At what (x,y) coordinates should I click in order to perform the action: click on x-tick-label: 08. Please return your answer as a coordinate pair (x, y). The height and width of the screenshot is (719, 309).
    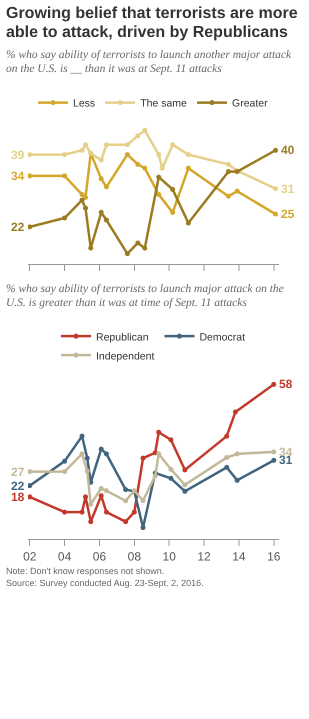
    Looking at the image, I should click on (135, 556).